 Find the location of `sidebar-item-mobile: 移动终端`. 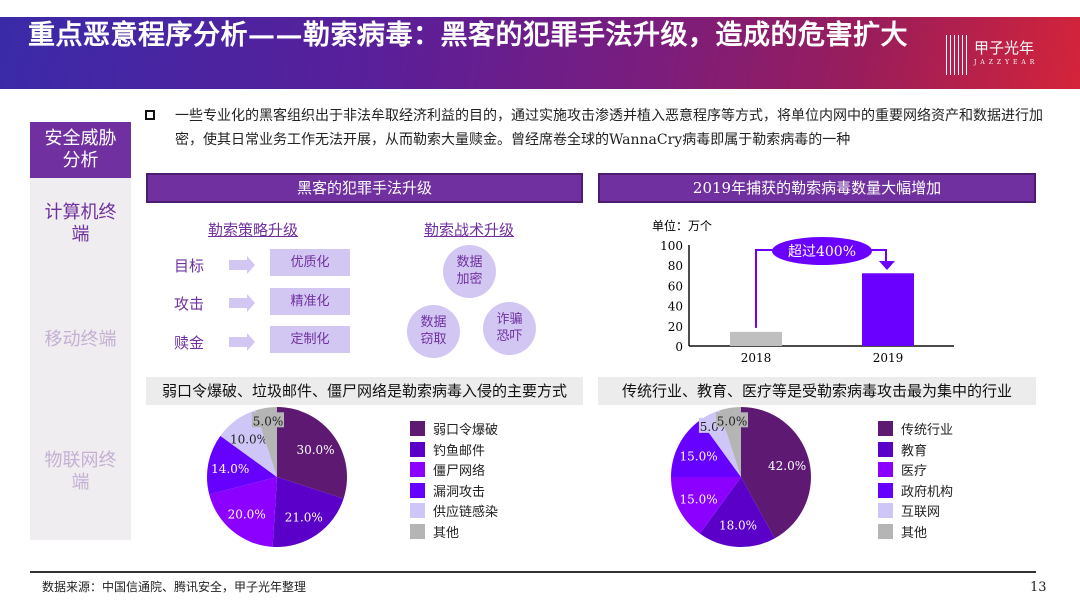

sidebar-item-mobile: 移动终端 is located at coordinates (80, 340).